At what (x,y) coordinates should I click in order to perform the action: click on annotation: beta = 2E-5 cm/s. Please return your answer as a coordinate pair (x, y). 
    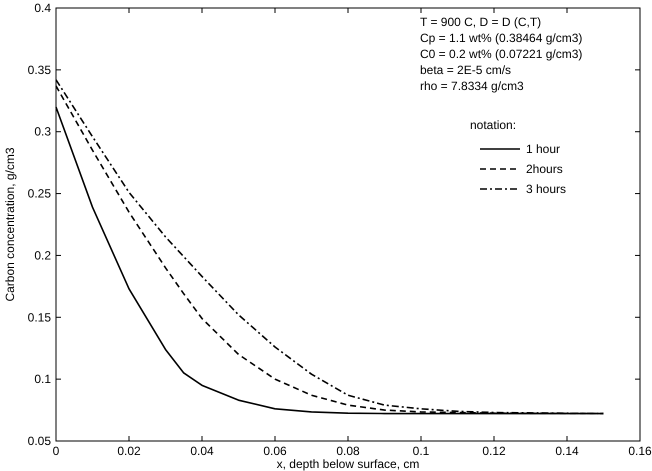
    Looking at the image, I should click on (466, 70).